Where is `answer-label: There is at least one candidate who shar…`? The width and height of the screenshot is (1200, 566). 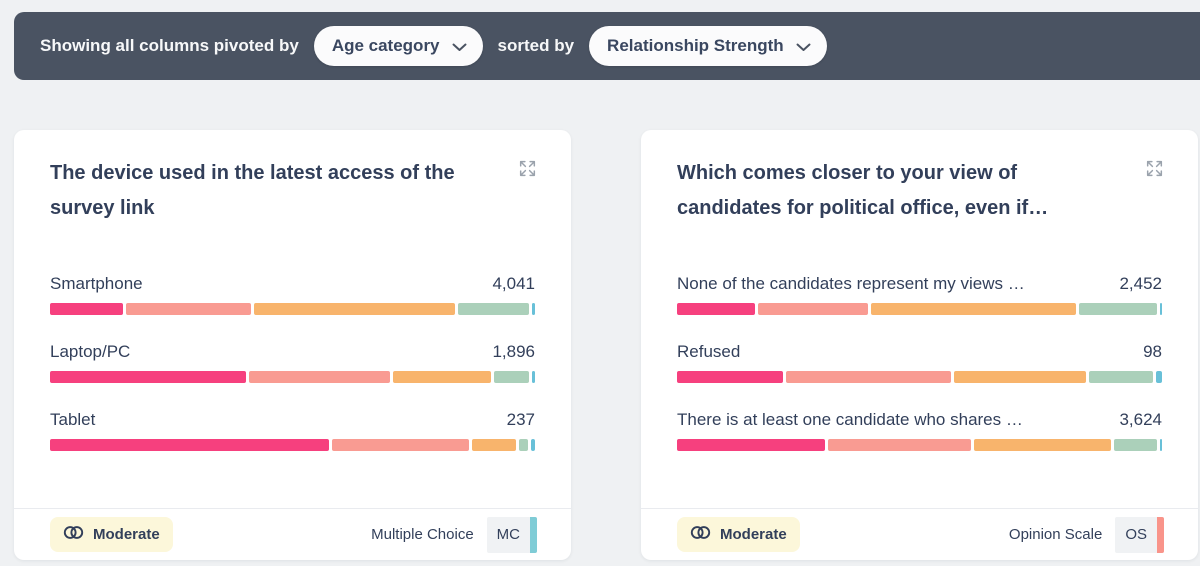
answer-label: There is at least one candidate who shar… is located at coordinates (850, 419).